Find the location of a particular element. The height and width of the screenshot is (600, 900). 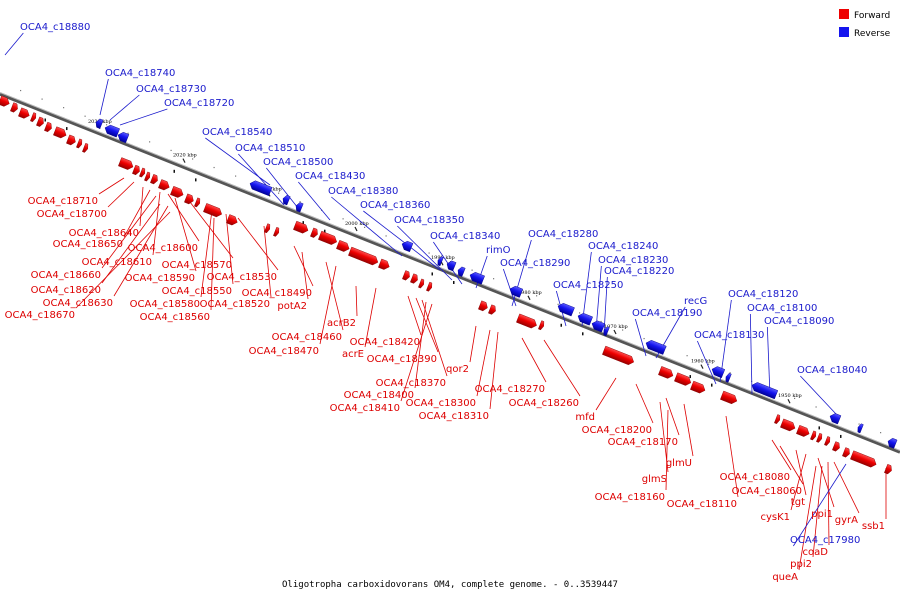

forward-gene-label: acrB2 is located at coordinates (341, 323).